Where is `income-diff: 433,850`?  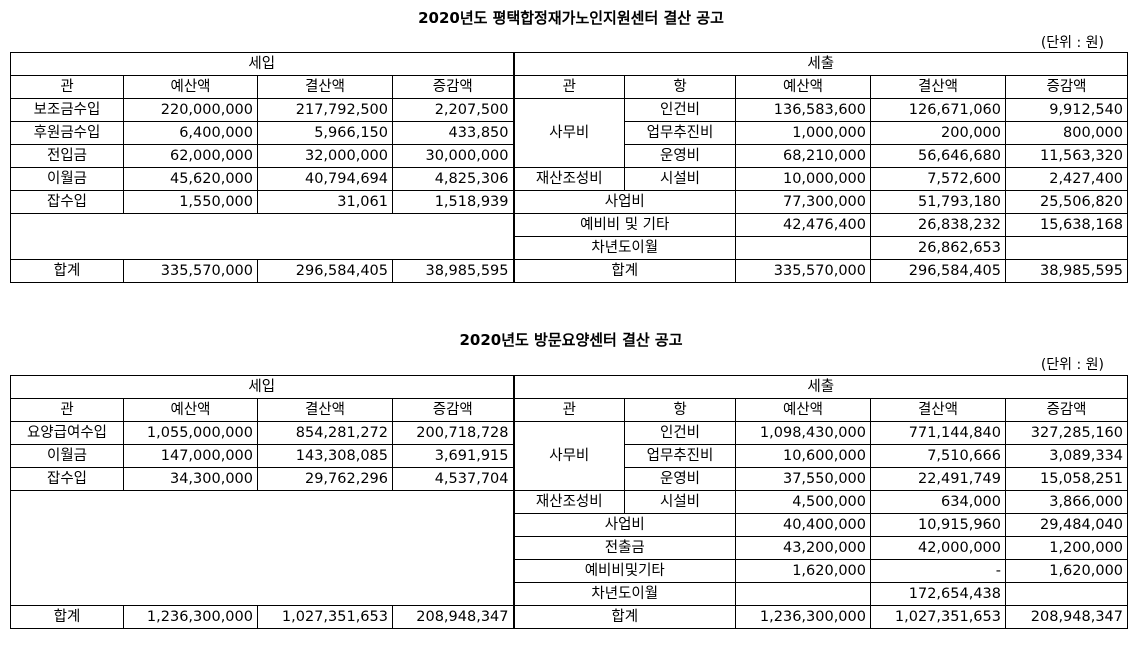 income-diff: 433,850 is located at coordinates (453, 133).